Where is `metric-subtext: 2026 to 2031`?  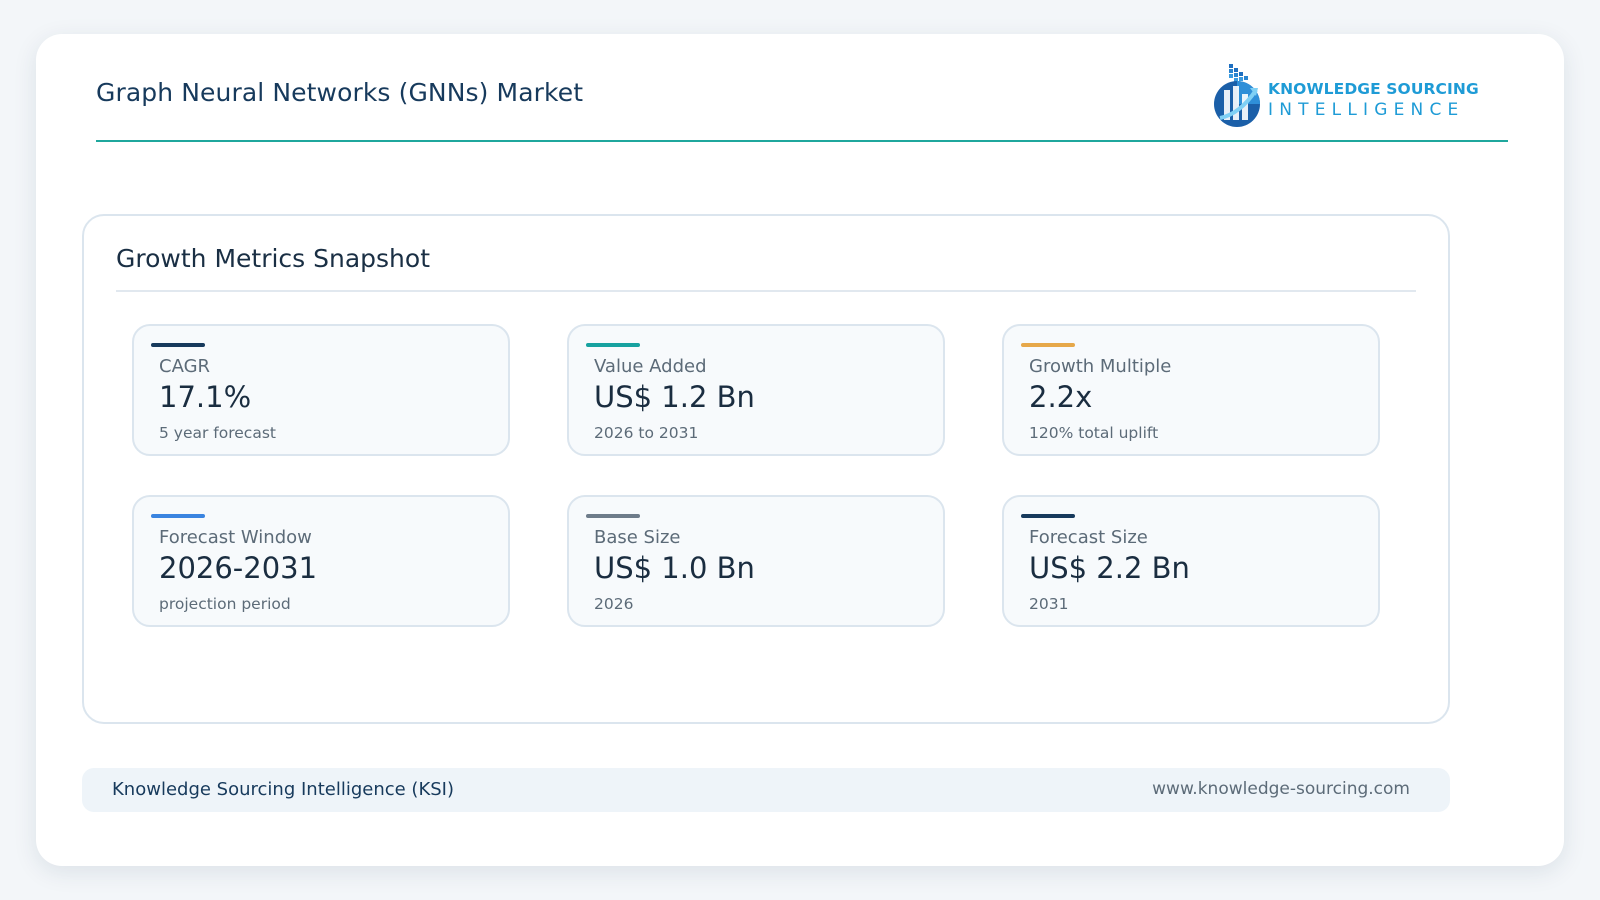
metric-subtext: 2026 to 2031 is located at coordinates (646, 433).